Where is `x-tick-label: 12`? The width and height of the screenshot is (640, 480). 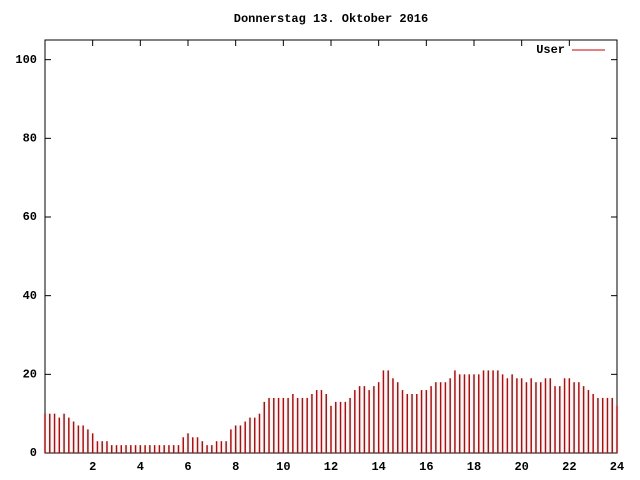
x-tick-label: 12 is located at coordinates (331, 467).